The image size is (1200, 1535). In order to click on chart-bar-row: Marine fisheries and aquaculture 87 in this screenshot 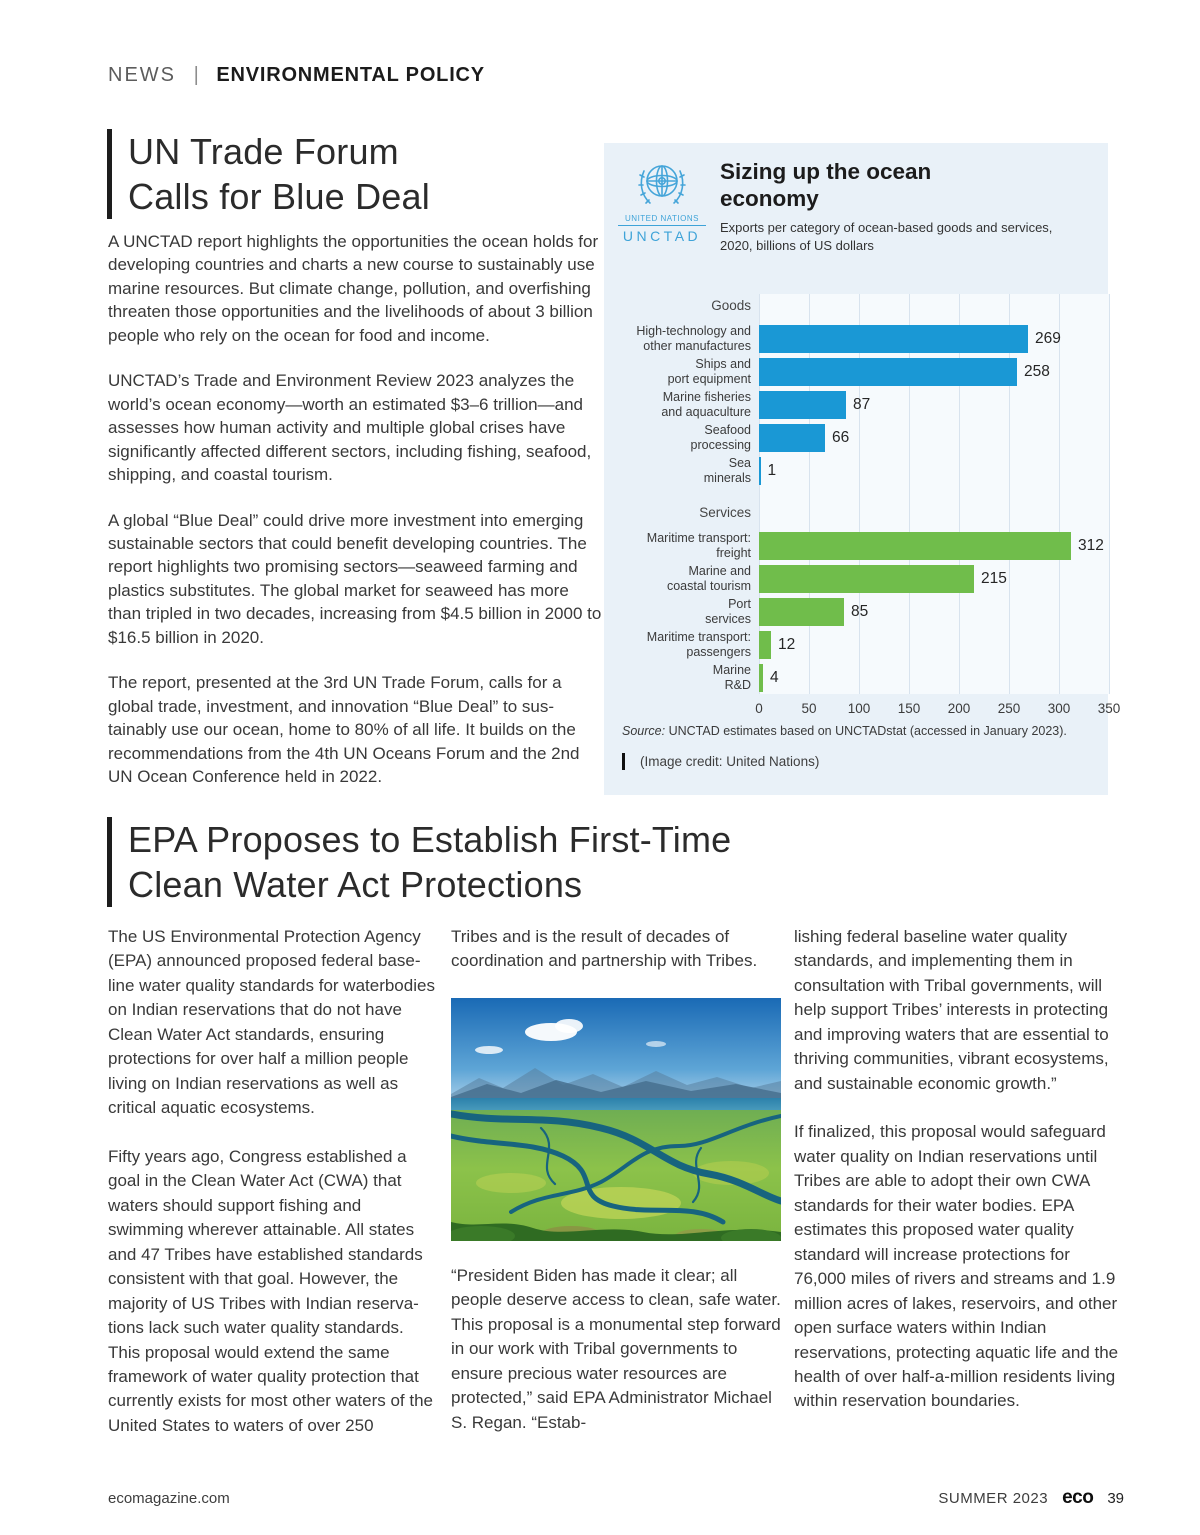, I will do `click(857, 404)`.